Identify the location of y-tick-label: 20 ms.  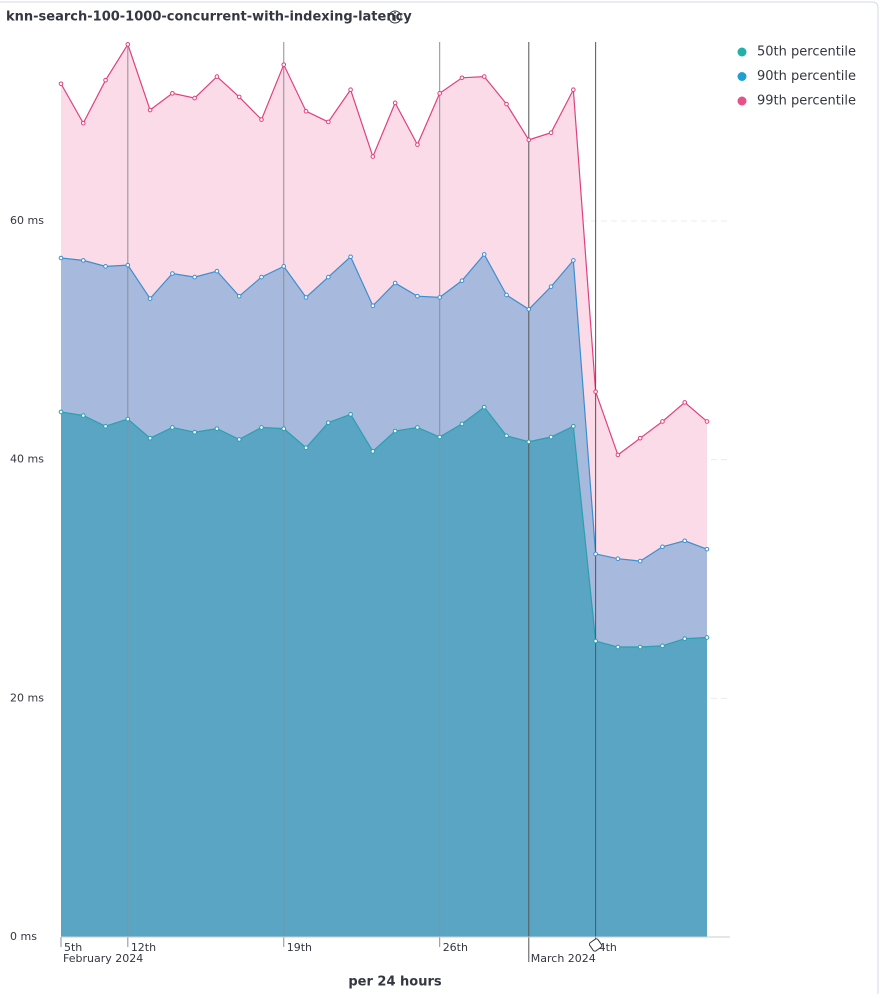
(27, 697).